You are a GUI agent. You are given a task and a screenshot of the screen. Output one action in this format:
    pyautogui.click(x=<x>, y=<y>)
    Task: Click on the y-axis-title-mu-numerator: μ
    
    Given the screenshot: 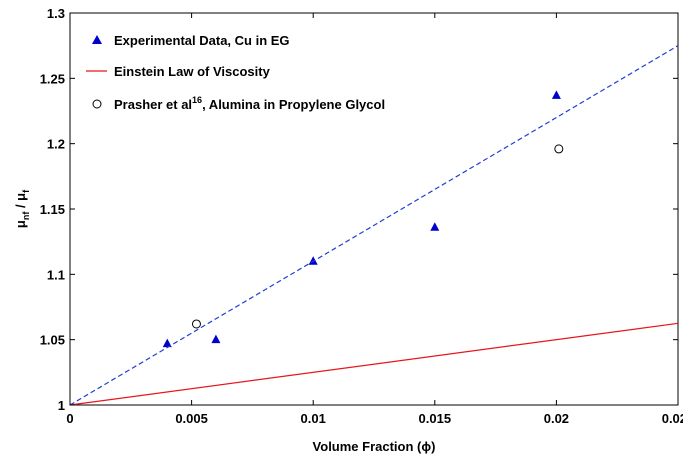 What is the action you would take?
    pyautogui.click(x=20, y=224)
    